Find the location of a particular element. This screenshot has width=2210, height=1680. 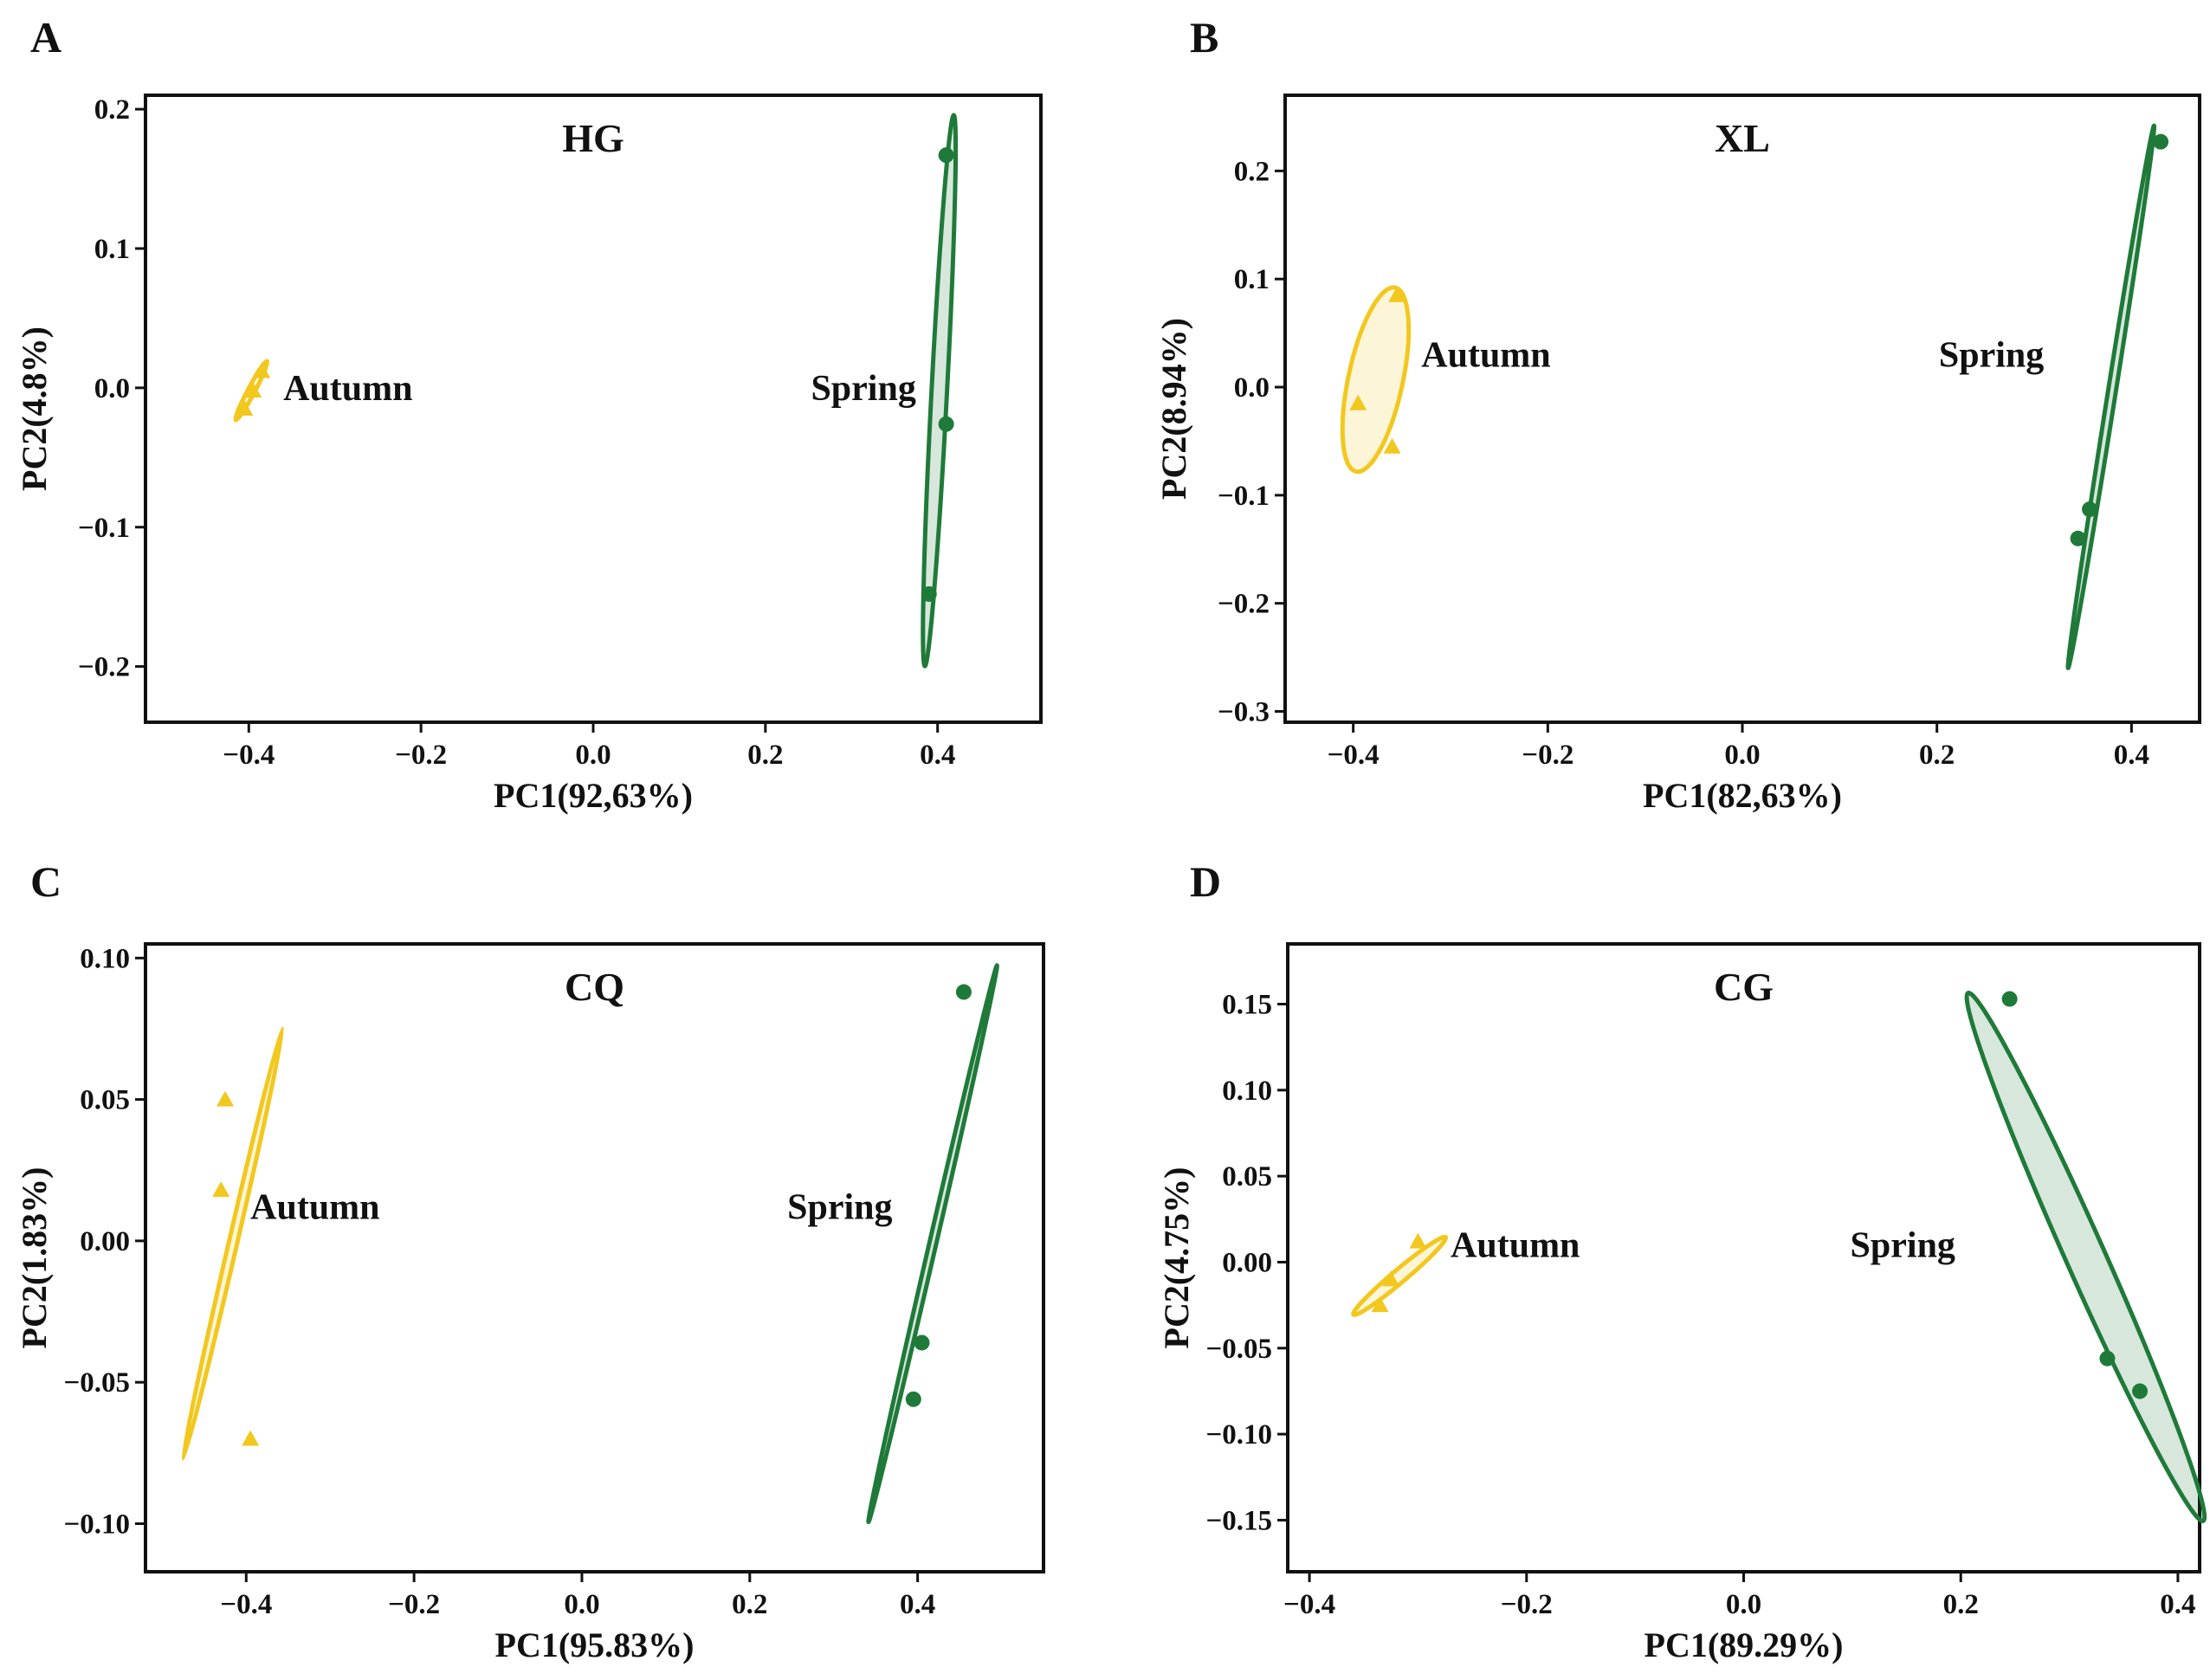

y-tick-label: −0.15 is located at coordinates (1238, 1520).